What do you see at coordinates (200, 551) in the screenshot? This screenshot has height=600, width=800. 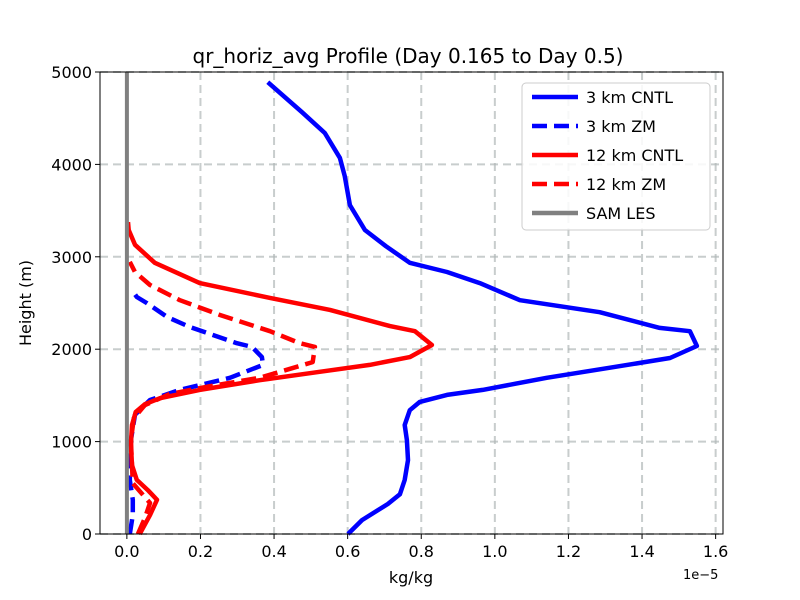 I see `x-tick-label: 0.2` at bounding box center [200, 551].